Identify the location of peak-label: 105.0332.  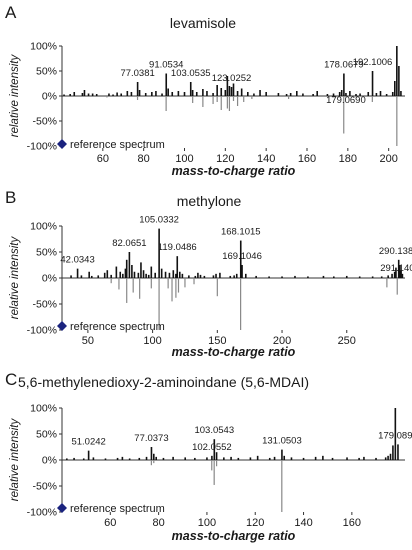
(159, 220).